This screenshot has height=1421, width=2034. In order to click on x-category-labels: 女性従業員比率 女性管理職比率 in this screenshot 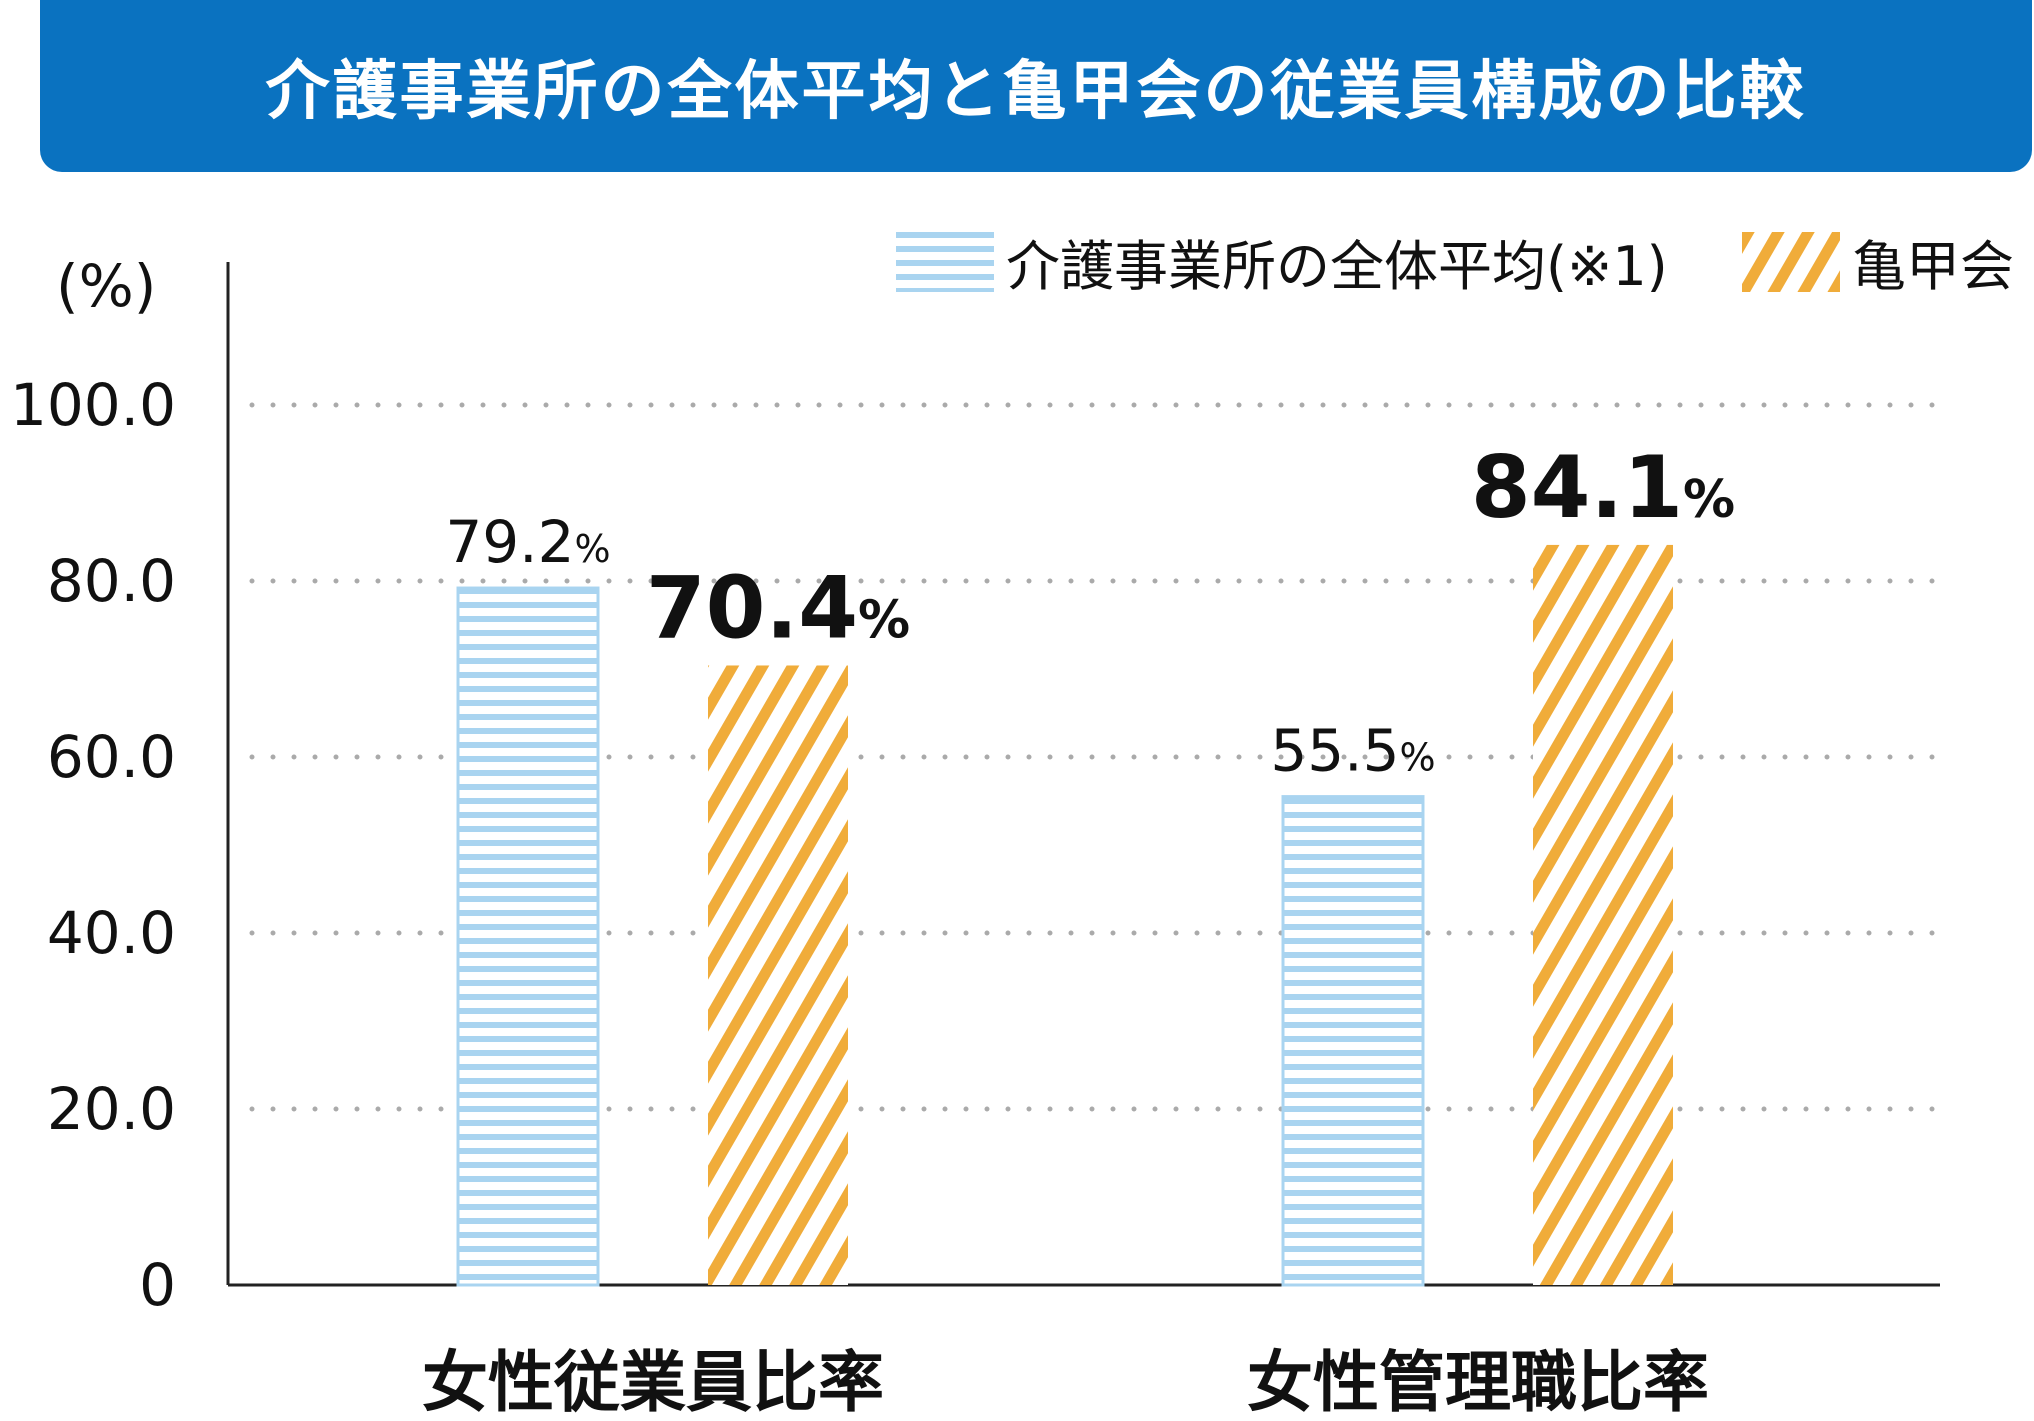, I will do `click(1065, 1382)`.